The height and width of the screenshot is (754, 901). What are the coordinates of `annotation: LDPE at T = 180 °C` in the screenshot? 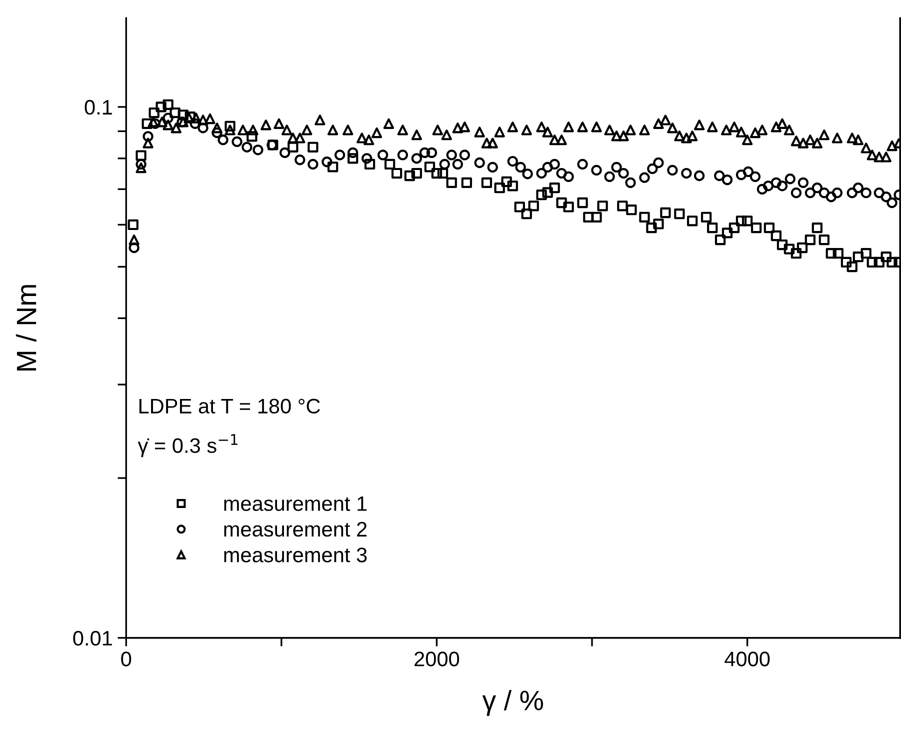 It's located at (229, 406).